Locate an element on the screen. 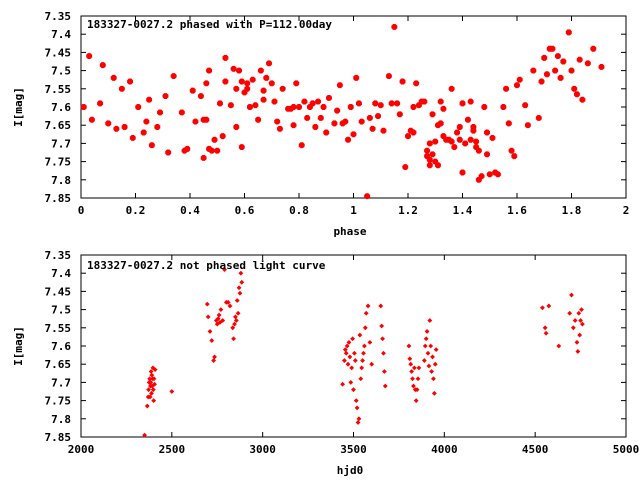 This screenshot has height=480, width=640. y-axis-label: I[mag] is located at coordinates (18, 107).